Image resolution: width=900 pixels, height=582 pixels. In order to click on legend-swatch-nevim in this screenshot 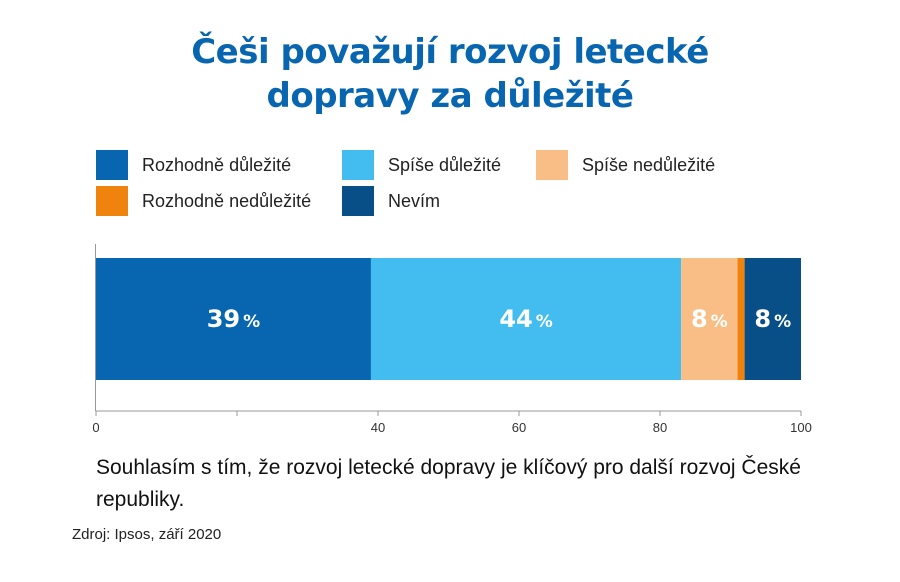, I will do `click(358, 201)`.